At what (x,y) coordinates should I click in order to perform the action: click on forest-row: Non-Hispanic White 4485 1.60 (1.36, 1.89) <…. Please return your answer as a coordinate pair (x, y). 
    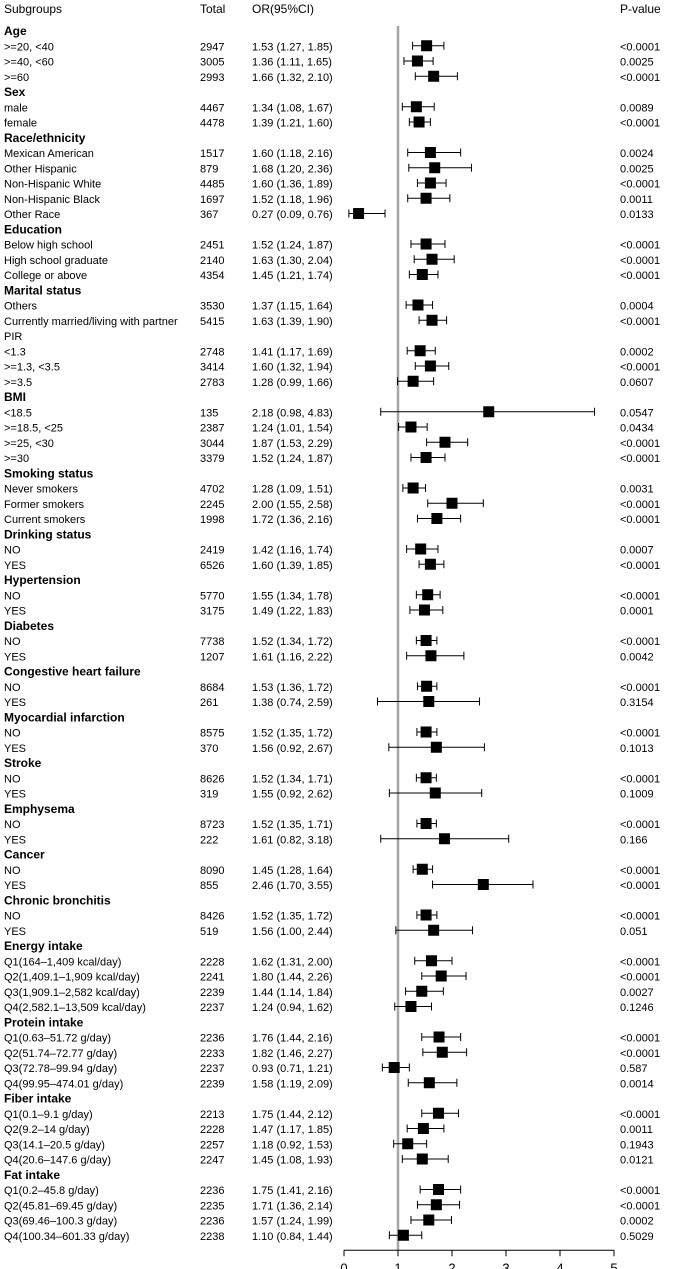
    Looking at the image, I should click on (332, 184).